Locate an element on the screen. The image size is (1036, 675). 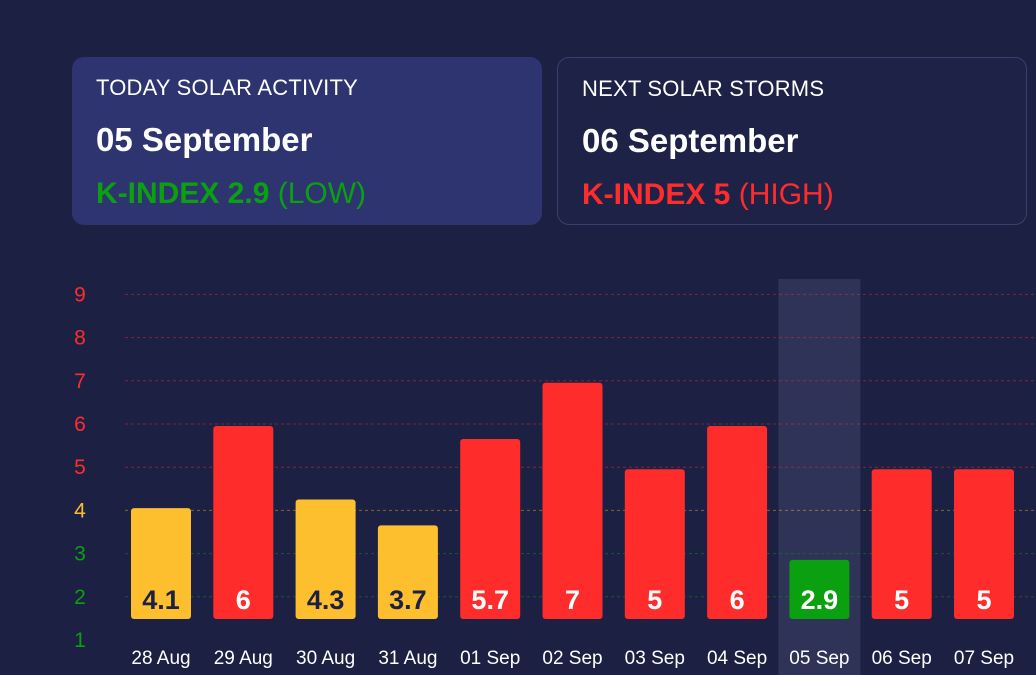
next-kindex-value: K-INDEX 5 is located at coordinates (656, 194).